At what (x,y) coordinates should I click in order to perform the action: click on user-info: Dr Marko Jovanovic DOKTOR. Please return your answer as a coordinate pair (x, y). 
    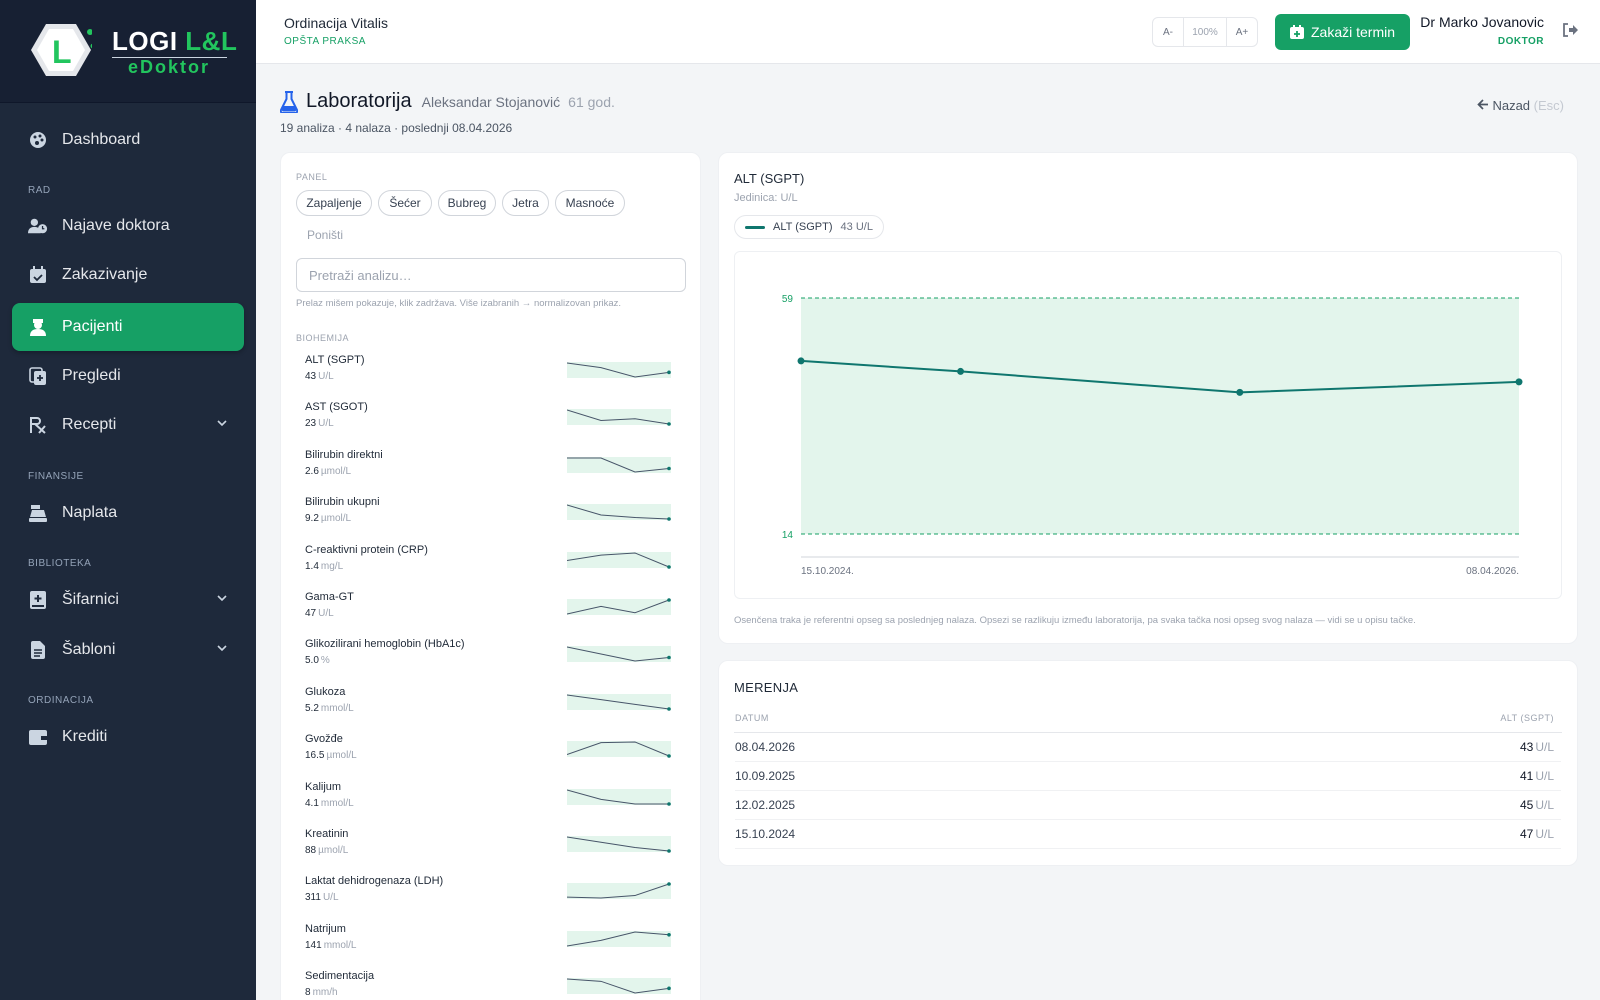
    Looking at the image, I should click on (1482, 30).